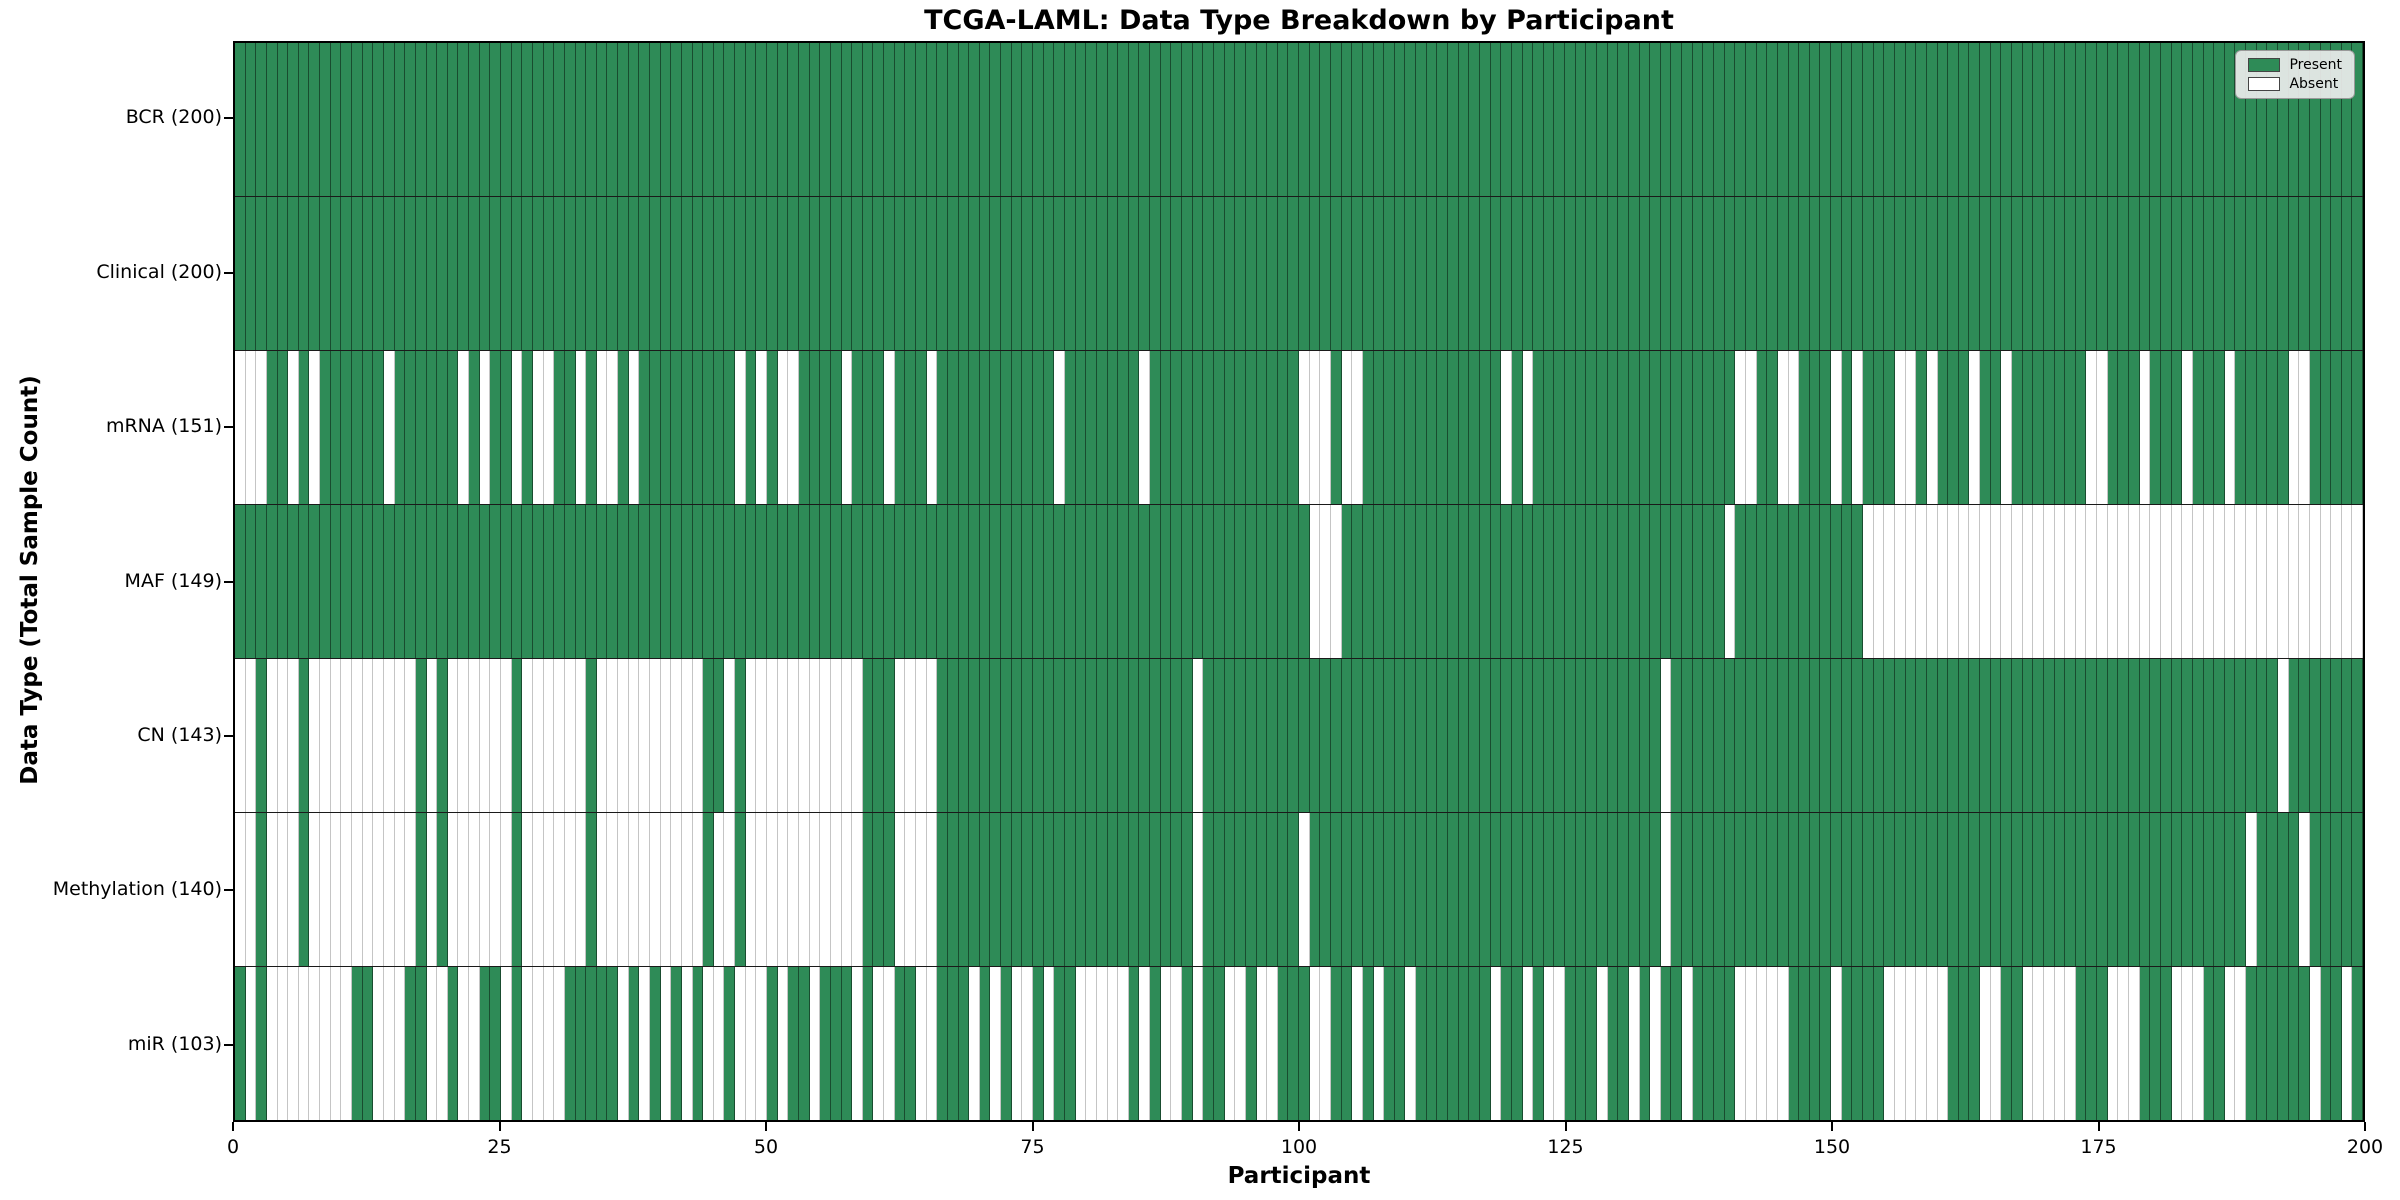  I want to click on heatmap-row-mRNA, so click(1299, 427).